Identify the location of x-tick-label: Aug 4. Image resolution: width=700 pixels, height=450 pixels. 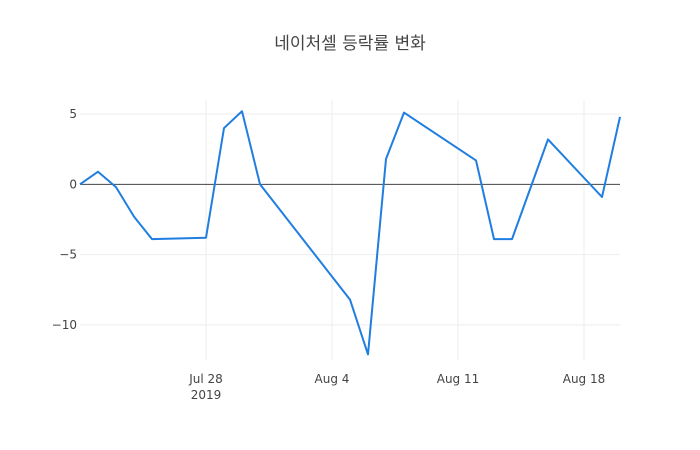
(332, 379).